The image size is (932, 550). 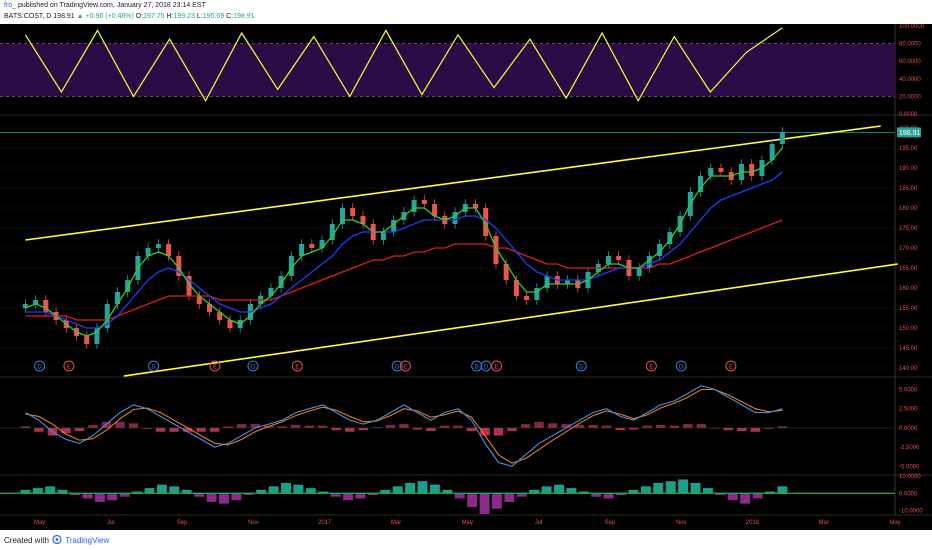 What do you see at coordinates (681, 366) in the screenshot?
I see `dividend-marker` at bounding box center [681, 366].